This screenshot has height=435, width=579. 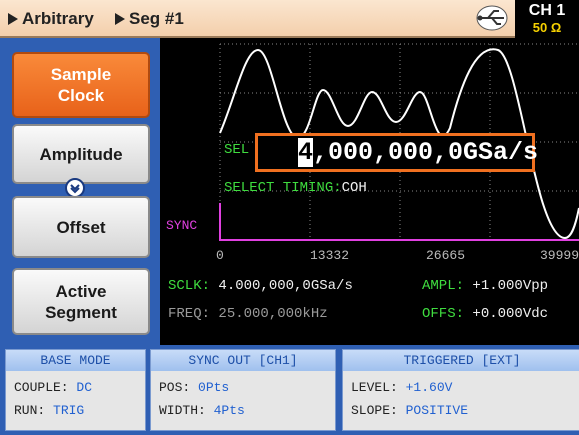 I want to click on edit-field: 4,000,000,0GSa/s, so click(x=397, y=152).